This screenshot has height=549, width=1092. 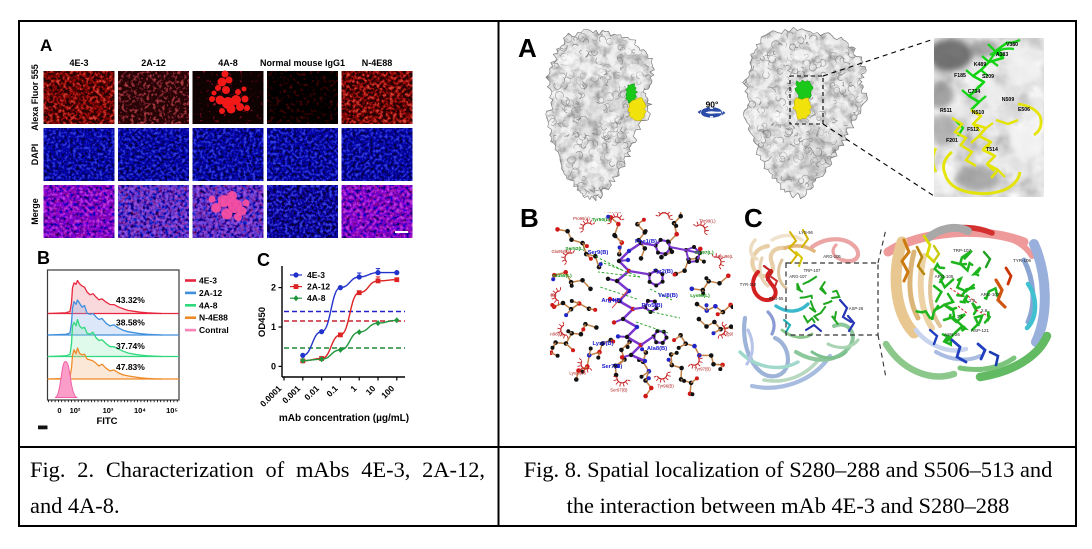 What do you see at coordinates (1022, 260) in the screenshot?
I see `svg-text: TYR-106` at bounding box center [1022, 260].